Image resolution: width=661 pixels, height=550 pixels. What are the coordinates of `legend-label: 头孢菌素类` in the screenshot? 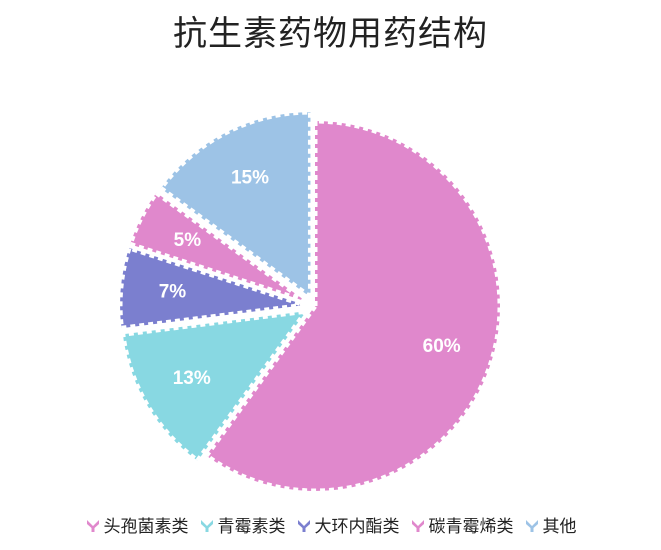 It's located at (146, 527).